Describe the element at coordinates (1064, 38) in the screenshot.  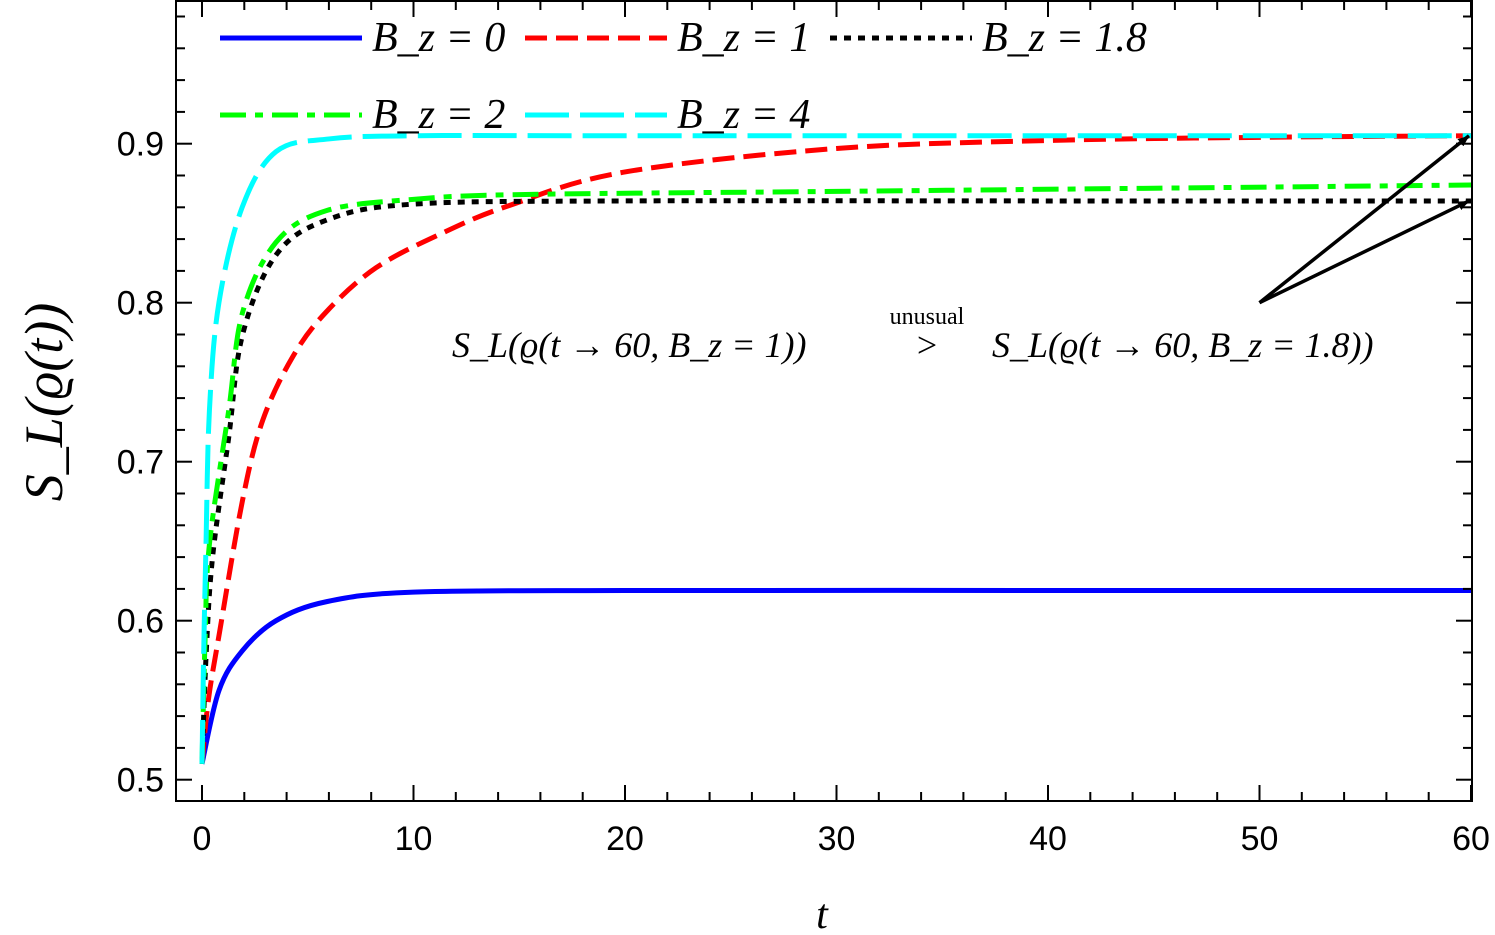
I see `legend-label-2: B_z = 1.8` at that location.